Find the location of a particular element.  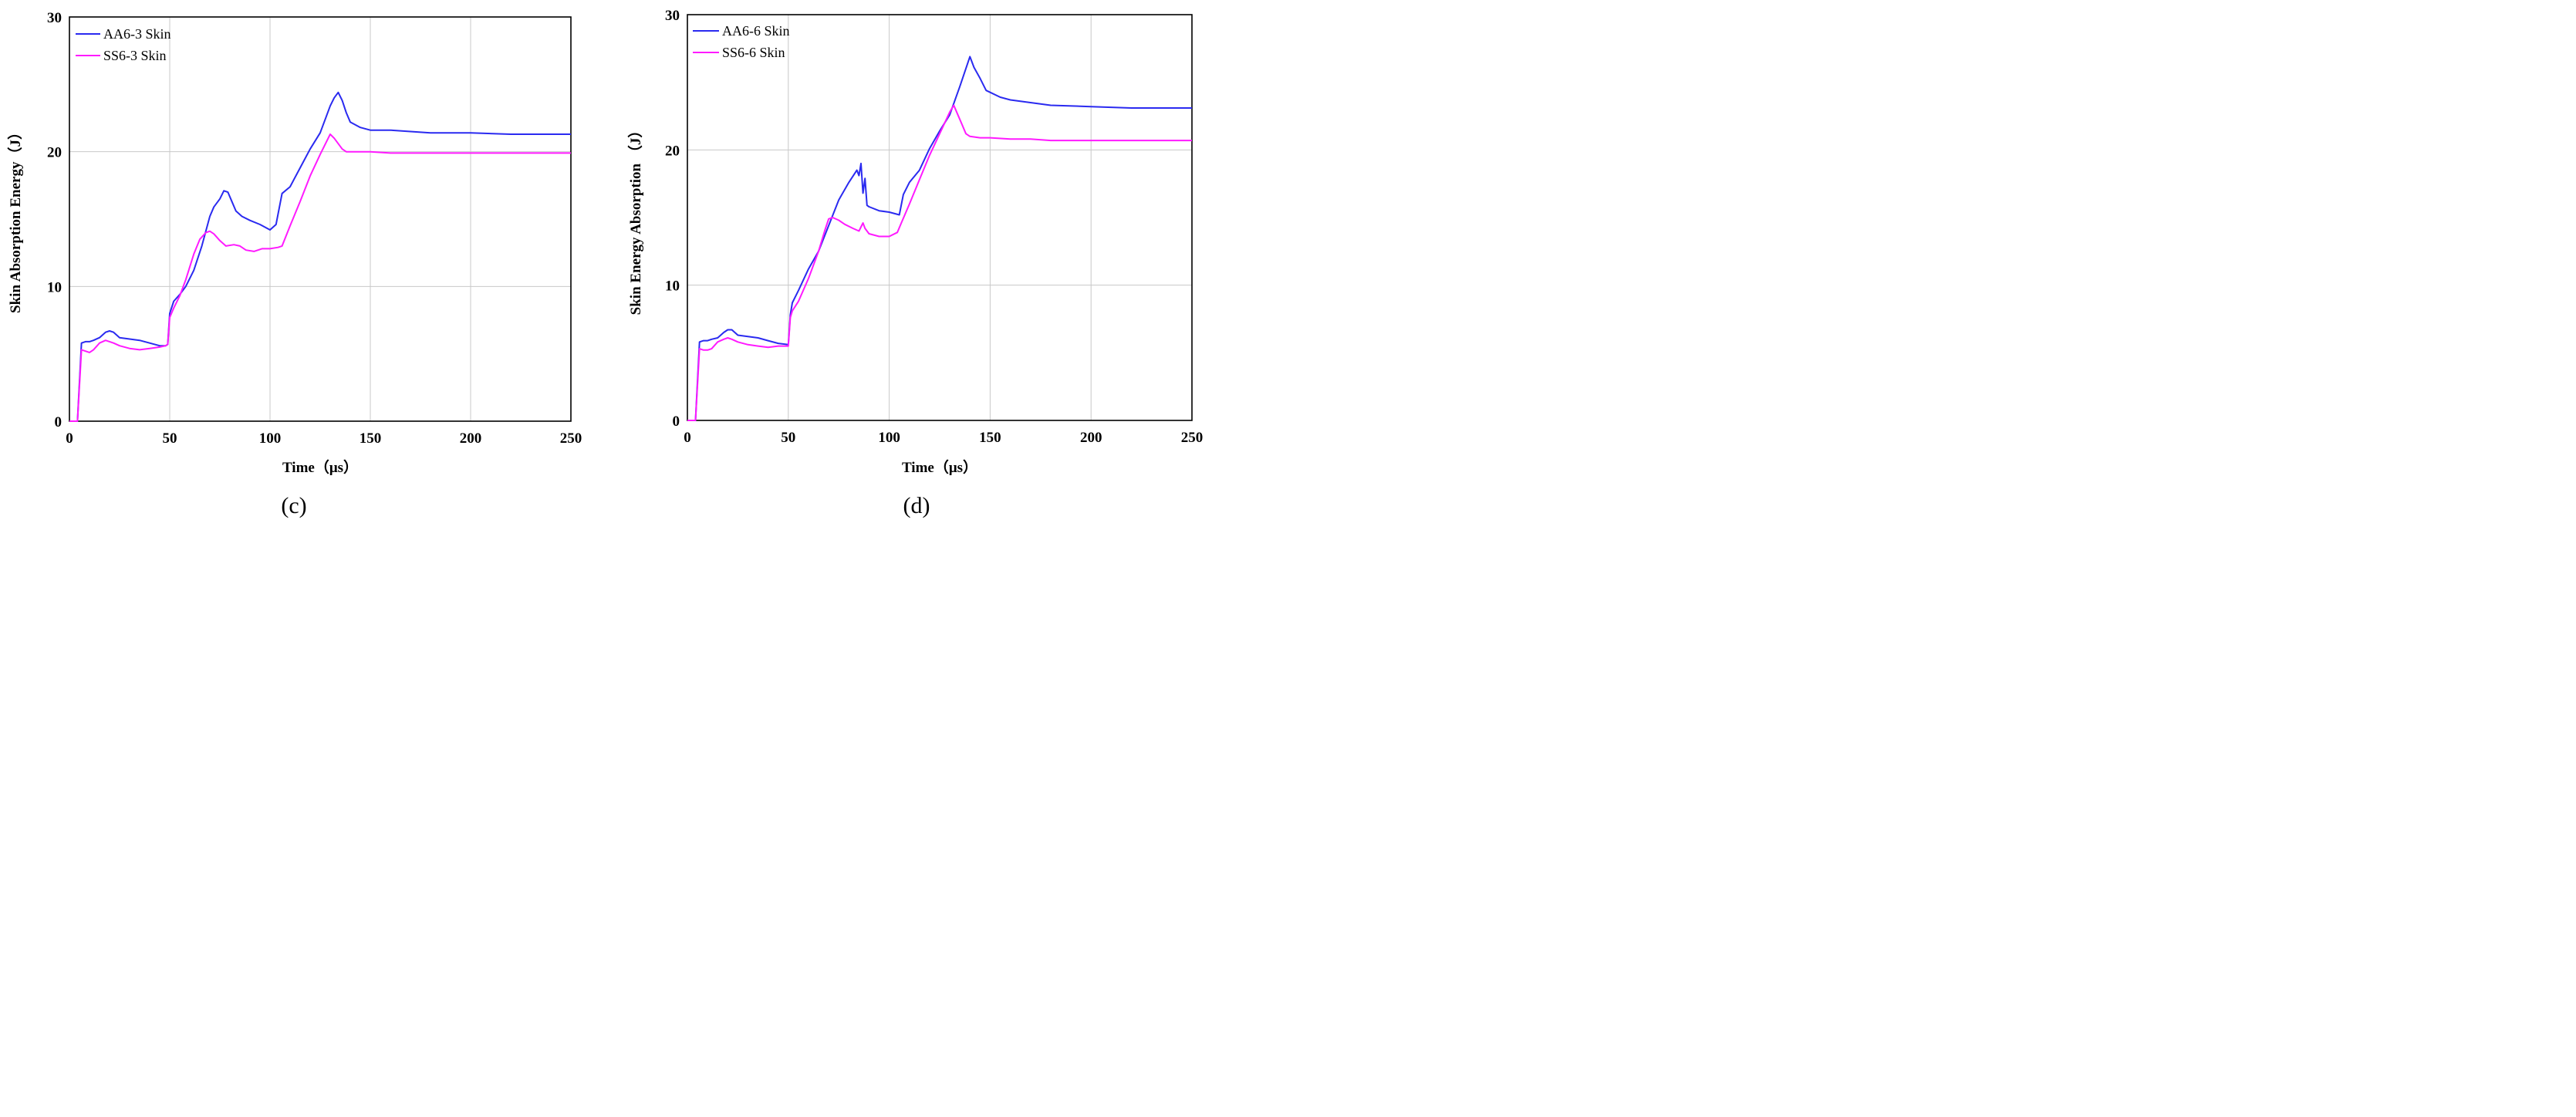

legend-label-ss6-3: SS6-3 Skin is located at coordinates (135, 56).